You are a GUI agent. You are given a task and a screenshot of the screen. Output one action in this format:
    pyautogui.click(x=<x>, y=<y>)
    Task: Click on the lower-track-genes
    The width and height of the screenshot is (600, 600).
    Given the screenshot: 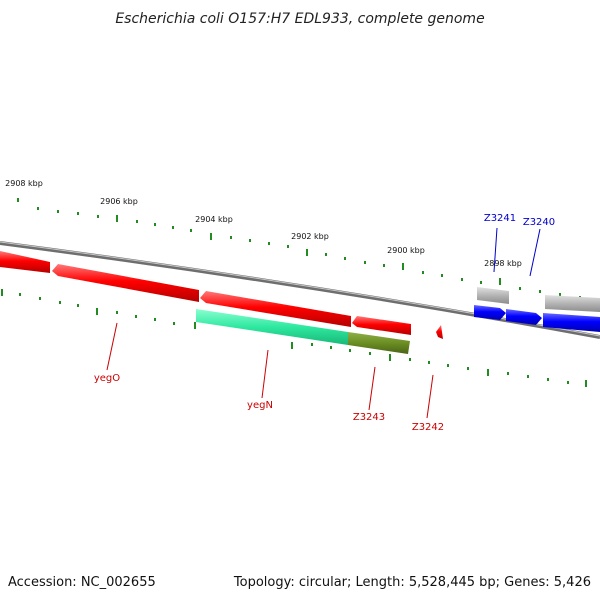 What is the action you would take?
    pyautogui.click(x=303, y=331)
    